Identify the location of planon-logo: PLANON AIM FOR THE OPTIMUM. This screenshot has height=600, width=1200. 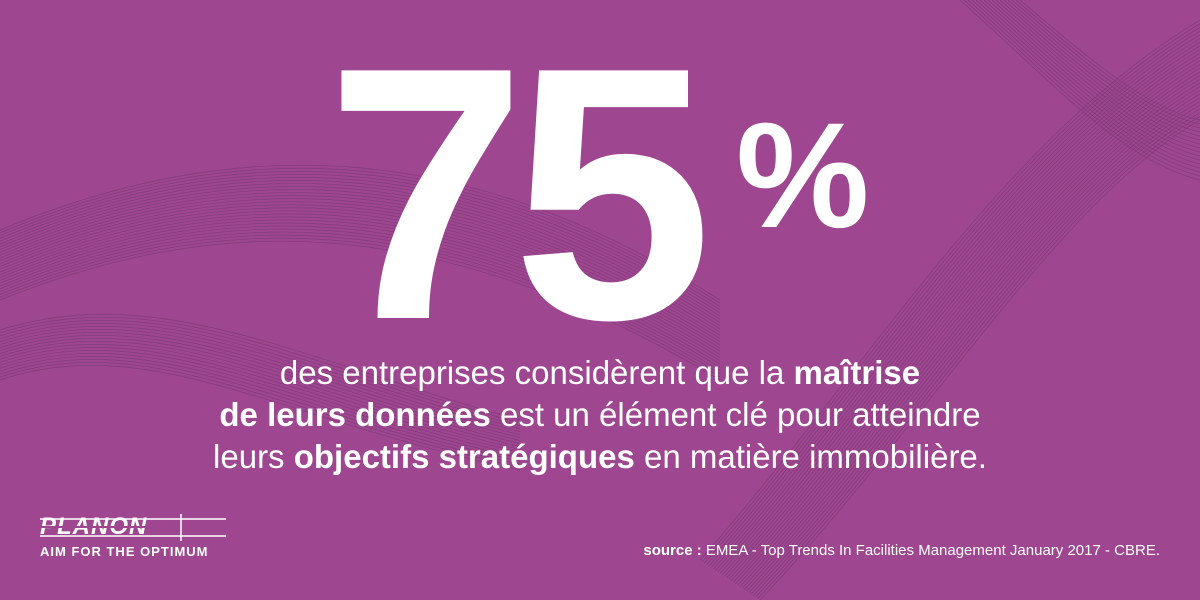
(140, 539).